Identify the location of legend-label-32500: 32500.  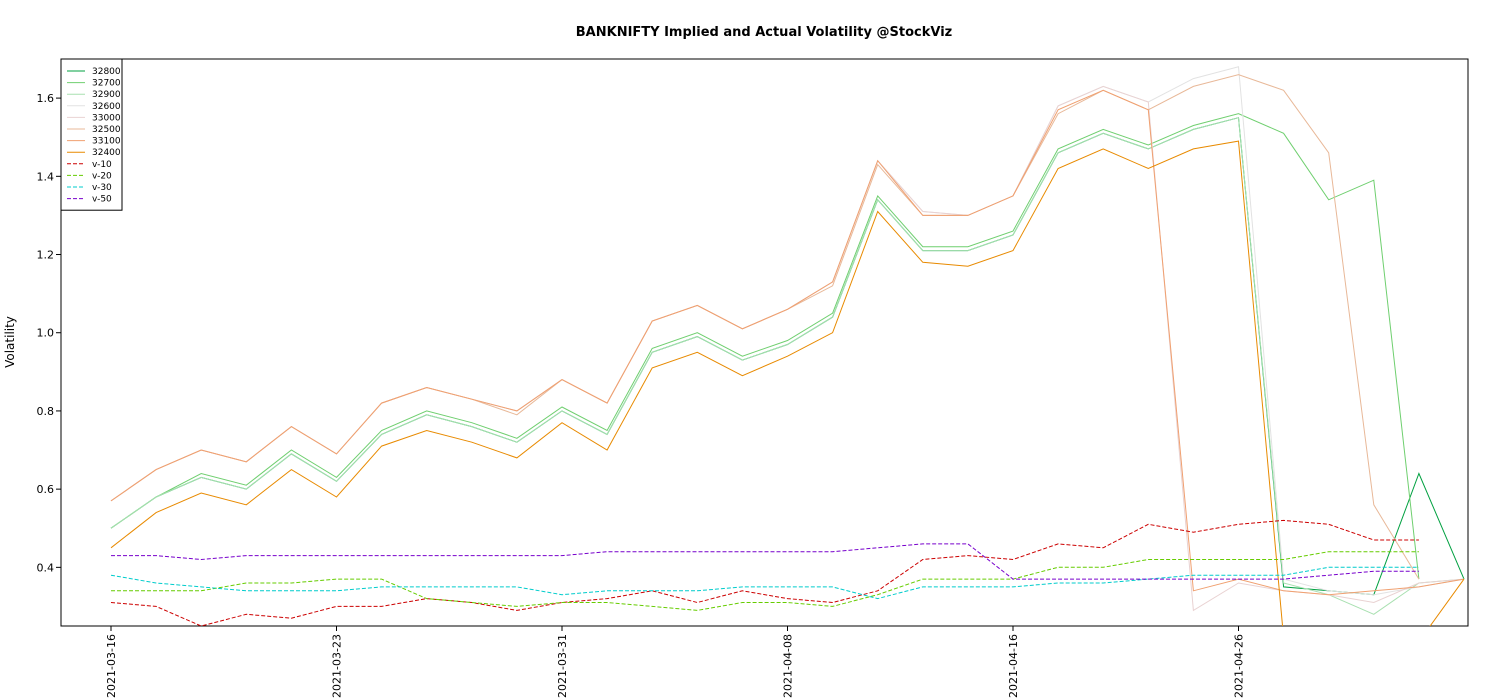
(106, 130).